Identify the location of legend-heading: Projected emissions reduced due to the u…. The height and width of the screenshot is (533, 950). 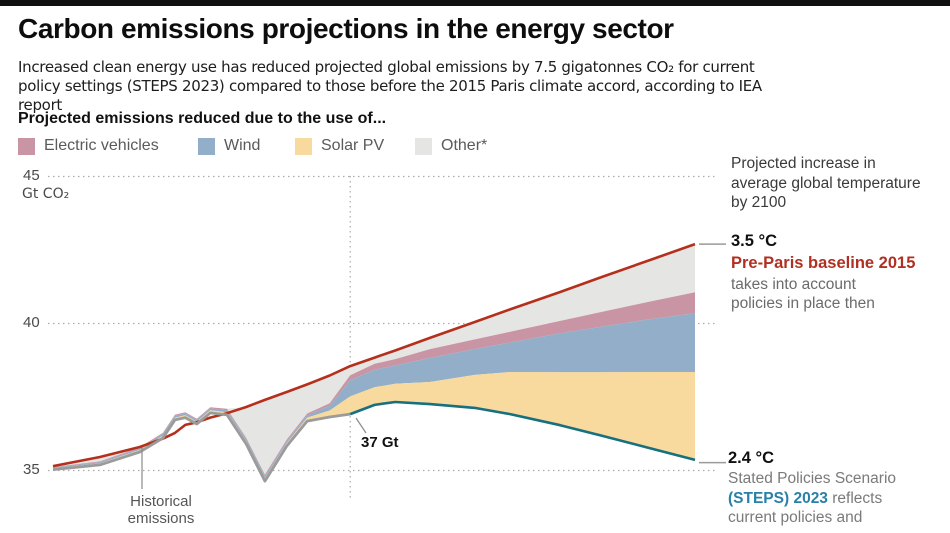
(202, 118).